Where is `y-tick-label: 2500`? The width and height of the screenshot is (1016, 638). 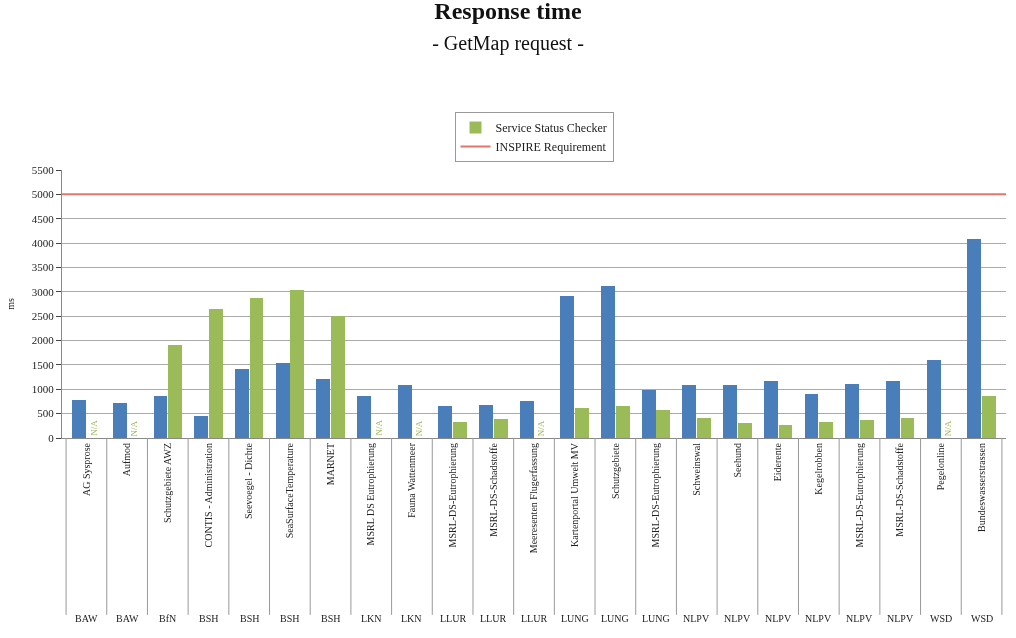
y-tick-label: 2500 is located at coordinates (43, 316).